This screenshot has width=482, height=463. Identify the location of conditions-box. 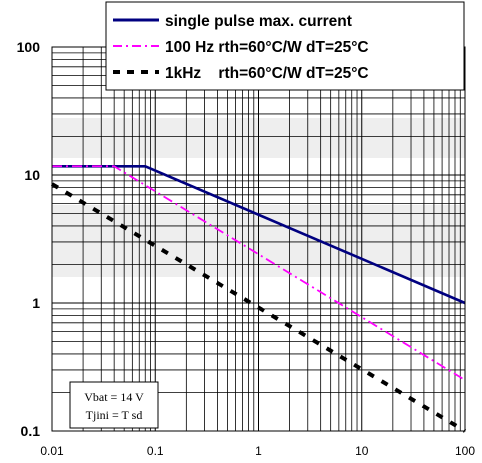
(114, 405).